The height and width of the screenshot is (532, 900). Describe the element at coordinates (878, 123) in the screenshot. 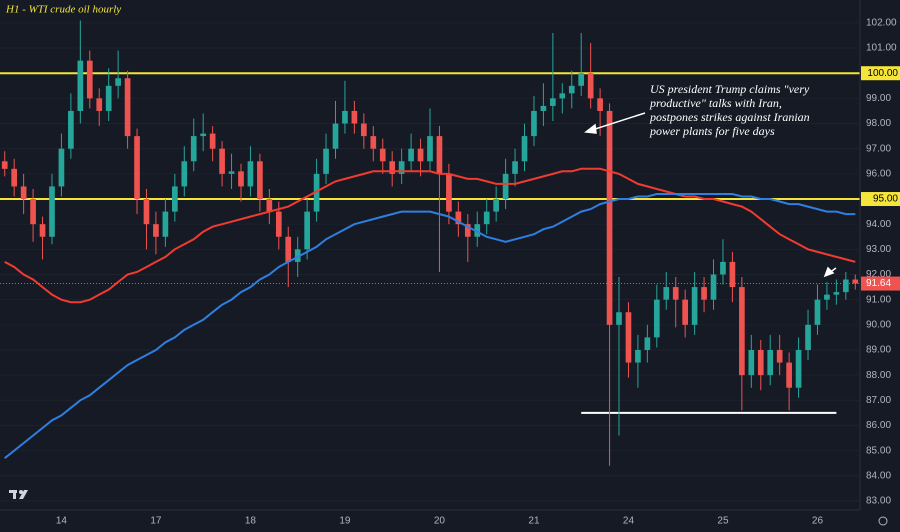

I see `y-tick-label: 98.00` at that location.